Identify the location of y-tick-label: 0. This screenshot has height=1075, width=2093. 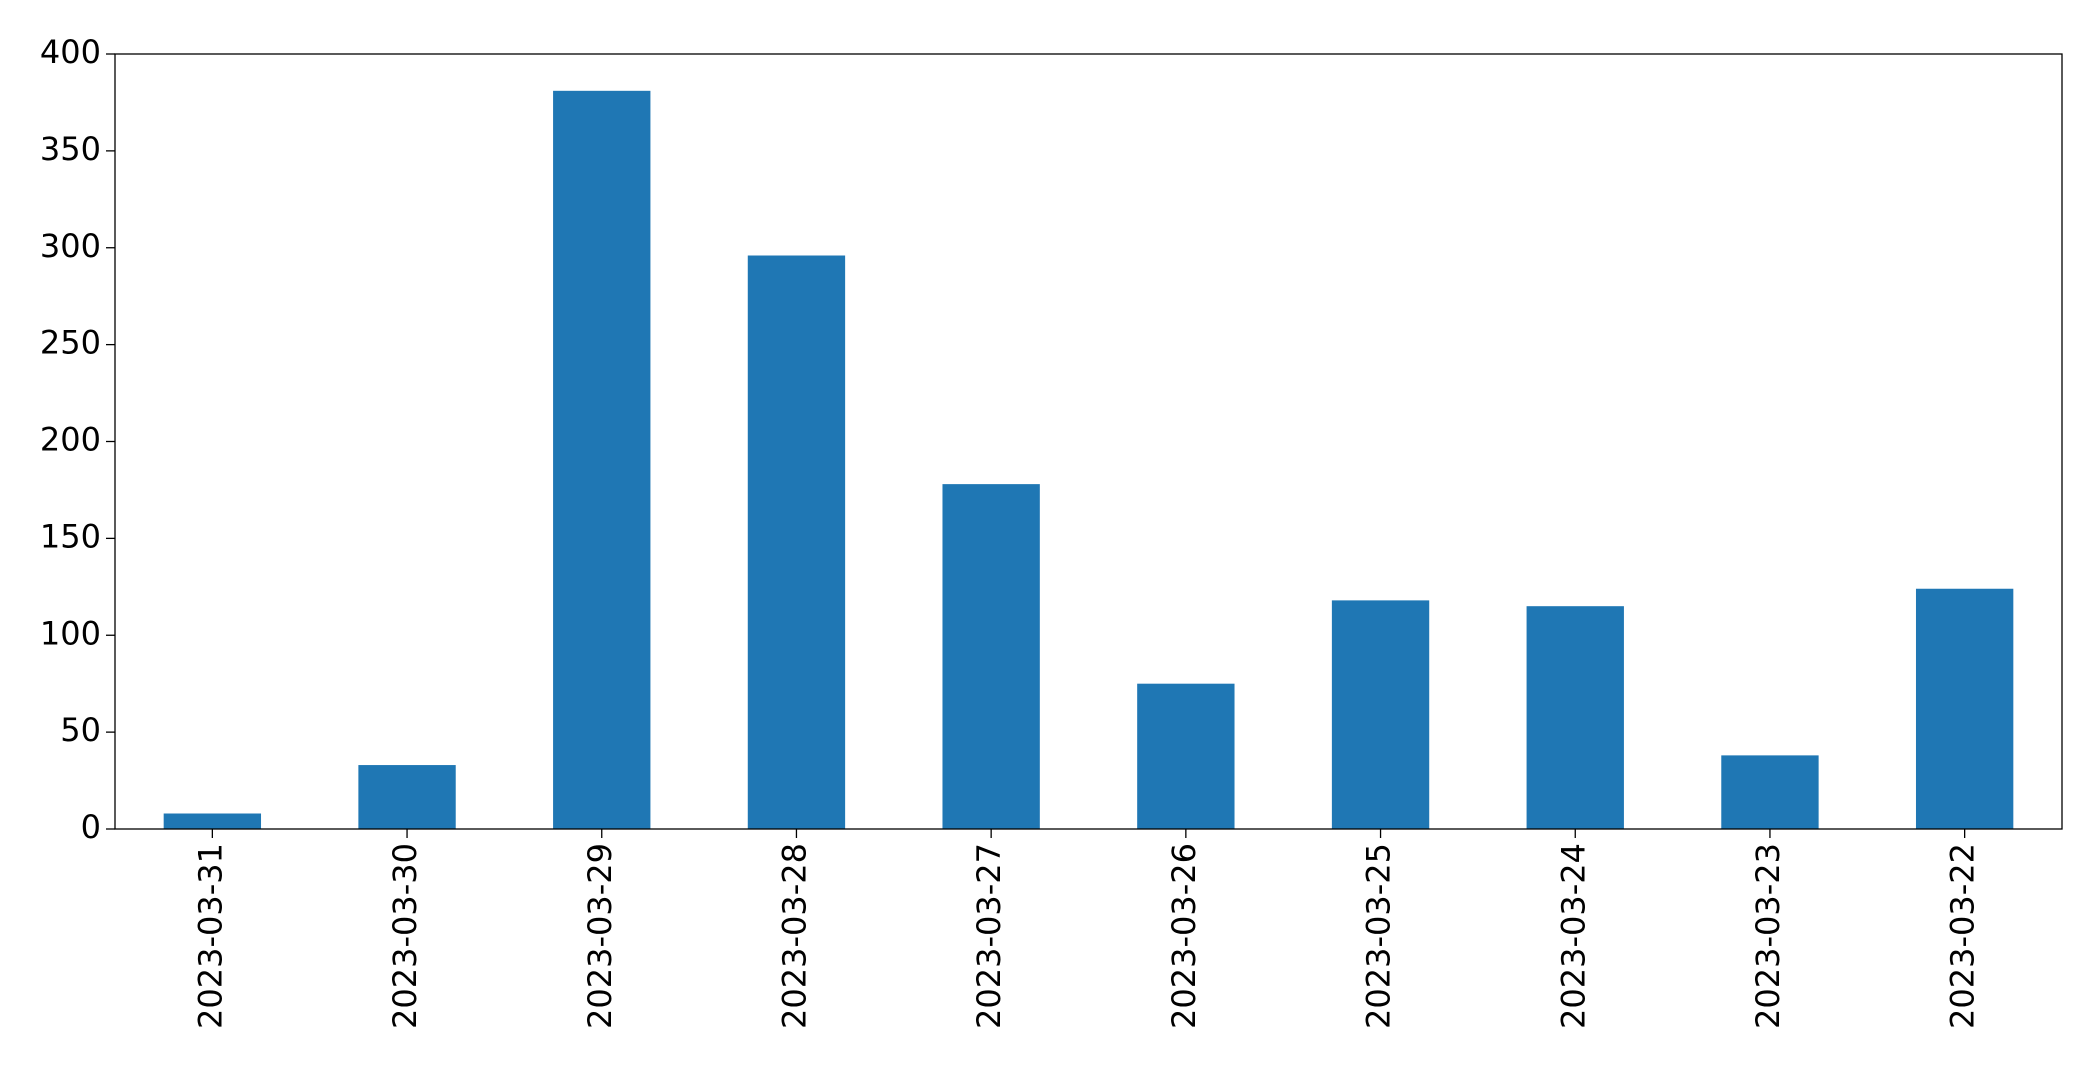
(91, 827).